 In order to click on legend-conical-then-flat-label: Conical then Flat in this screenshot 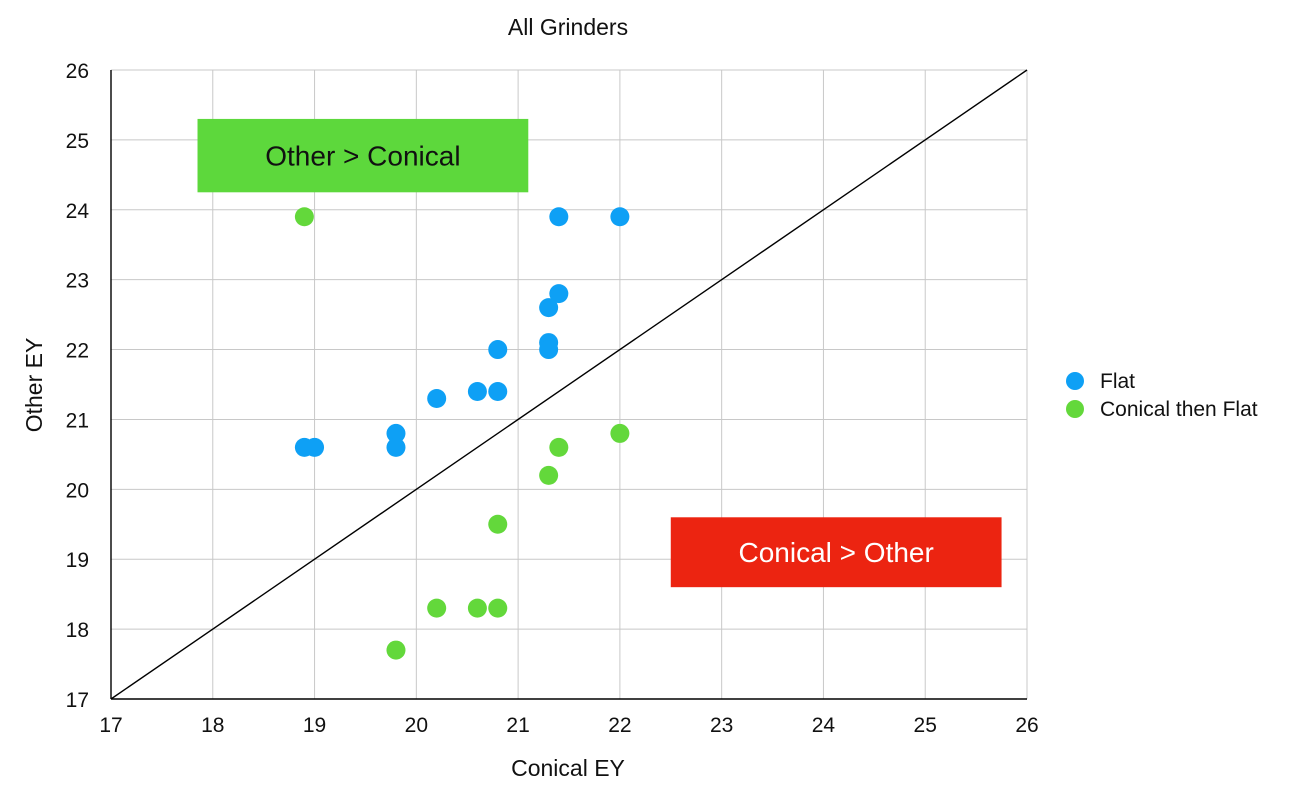, I will do `click(1179, 409)`.